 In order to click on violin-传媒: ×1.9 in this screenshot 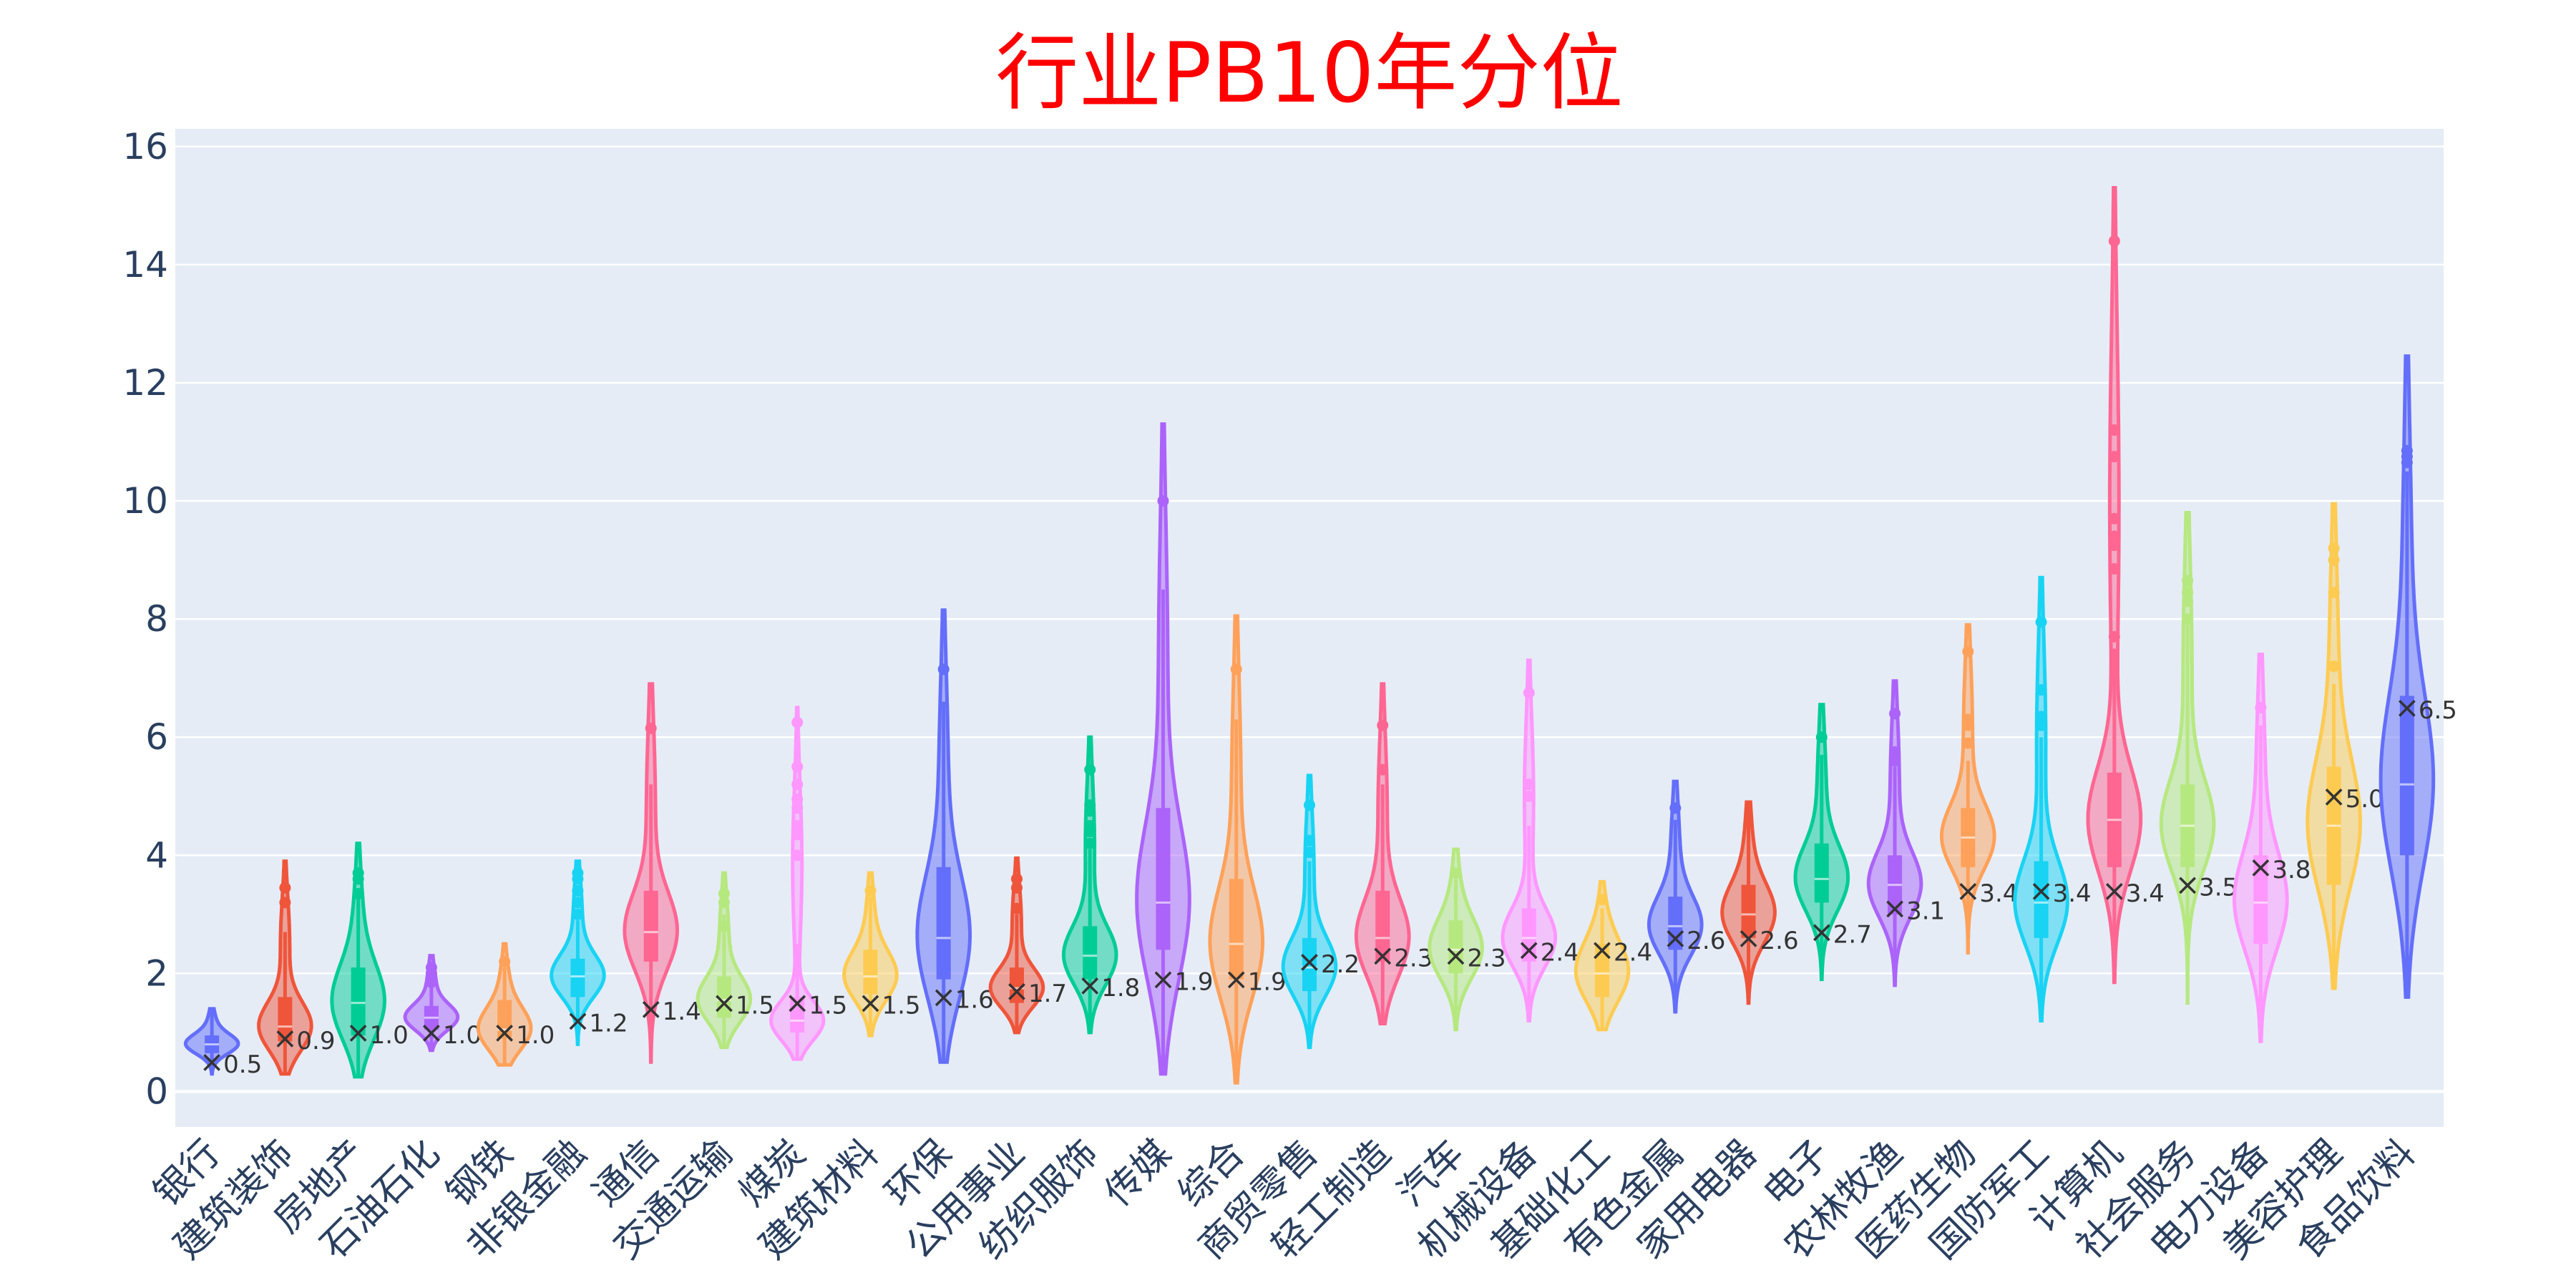, I will do `click(1174, 749)`.